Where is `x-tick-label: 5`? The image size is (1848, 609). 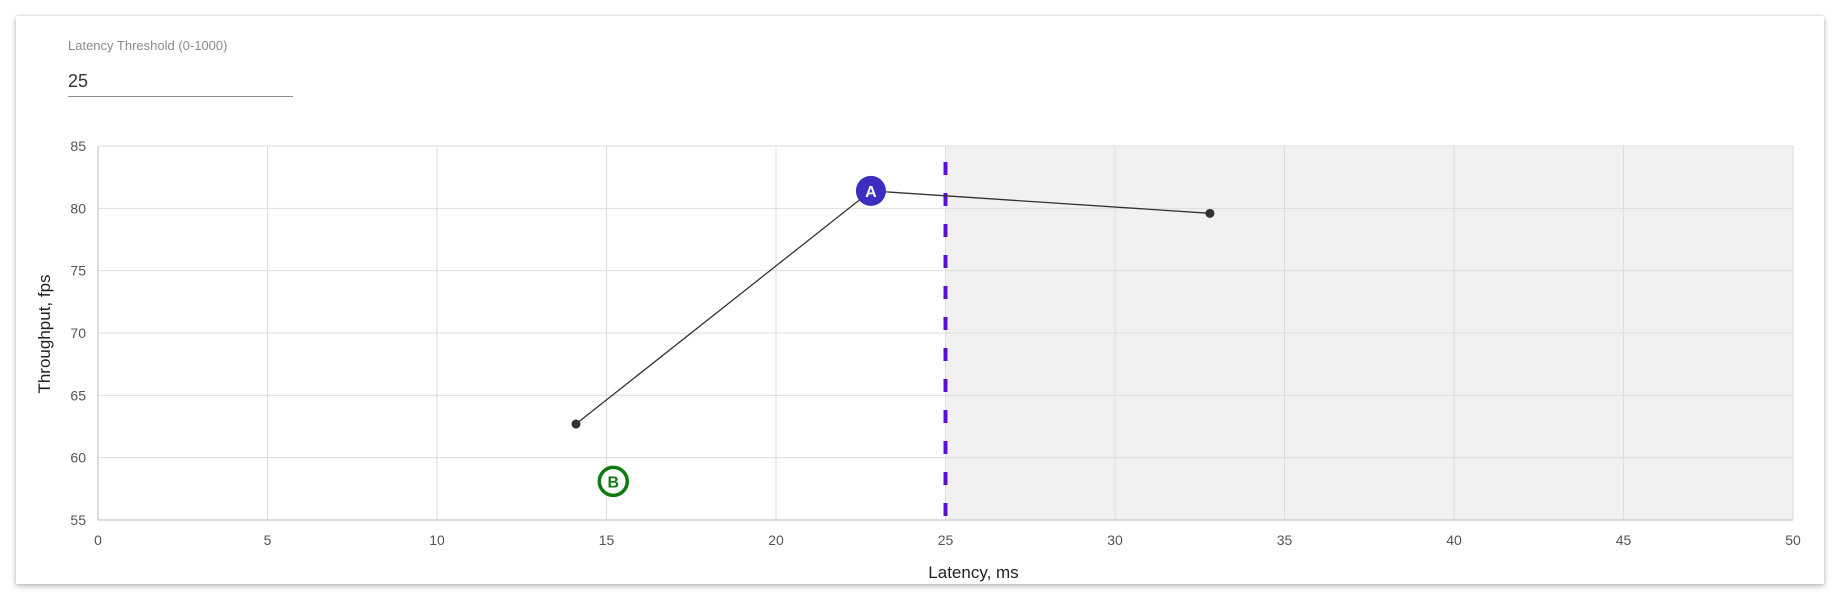
x-tick-label: 5 is located at coordinates (268, 540).